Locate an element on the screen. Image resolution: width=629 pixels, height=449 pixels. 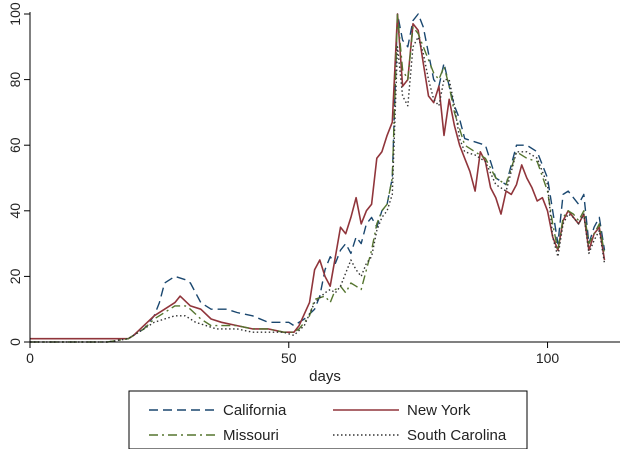
legend-label: South Carolina is located at coordinates (457, 435).